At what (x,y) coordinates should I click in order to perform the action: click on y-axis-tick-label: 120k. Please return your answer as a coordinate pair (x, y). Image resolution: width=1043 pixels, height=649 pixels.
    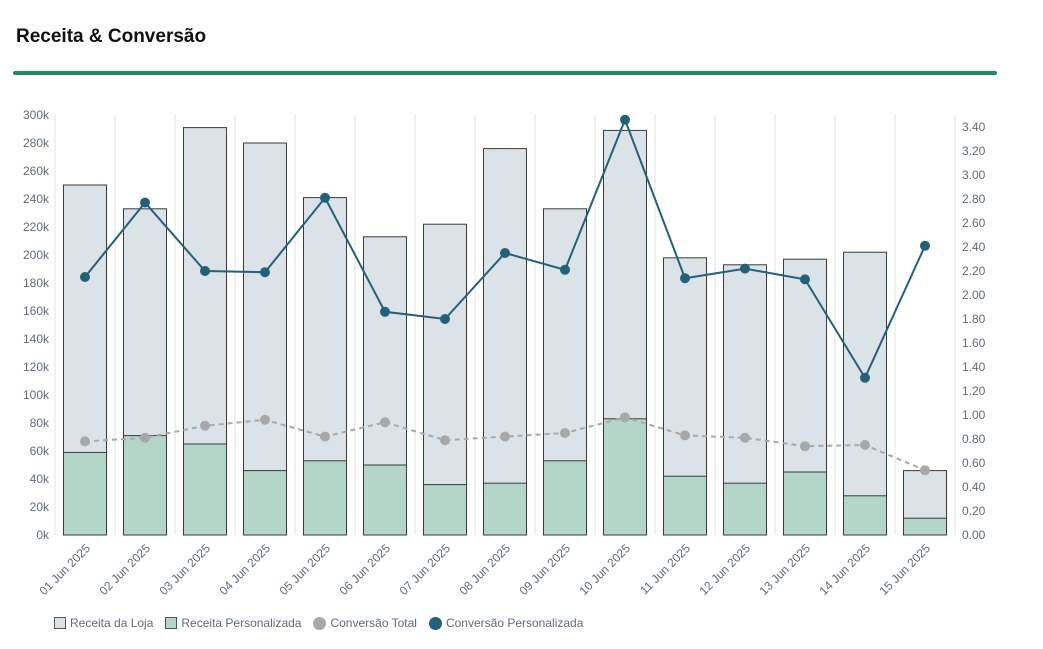
    Looking at the image, I should click on (36, 367).